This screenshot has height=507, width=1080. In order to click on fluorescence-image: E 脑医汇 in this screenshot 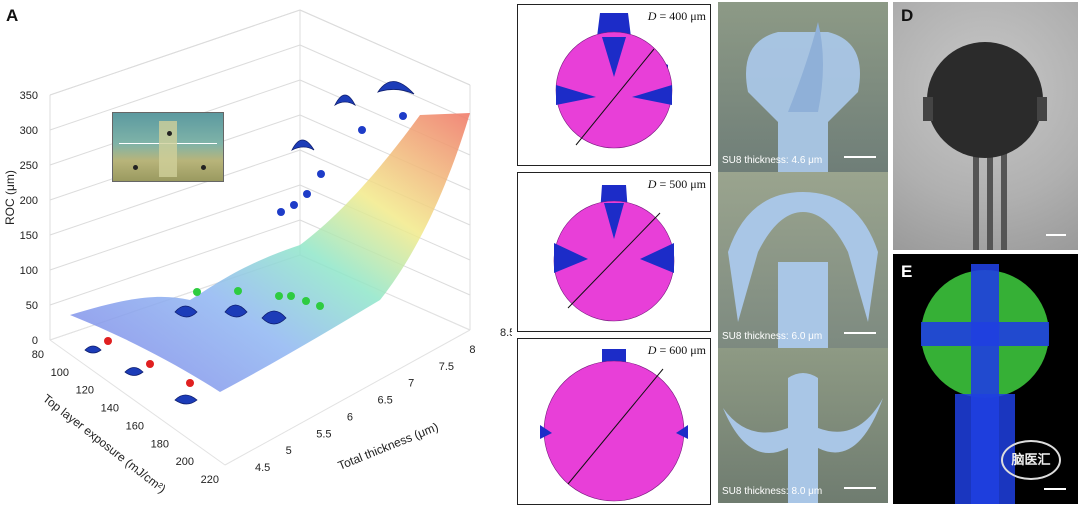, I will do `click(985, 379)`.